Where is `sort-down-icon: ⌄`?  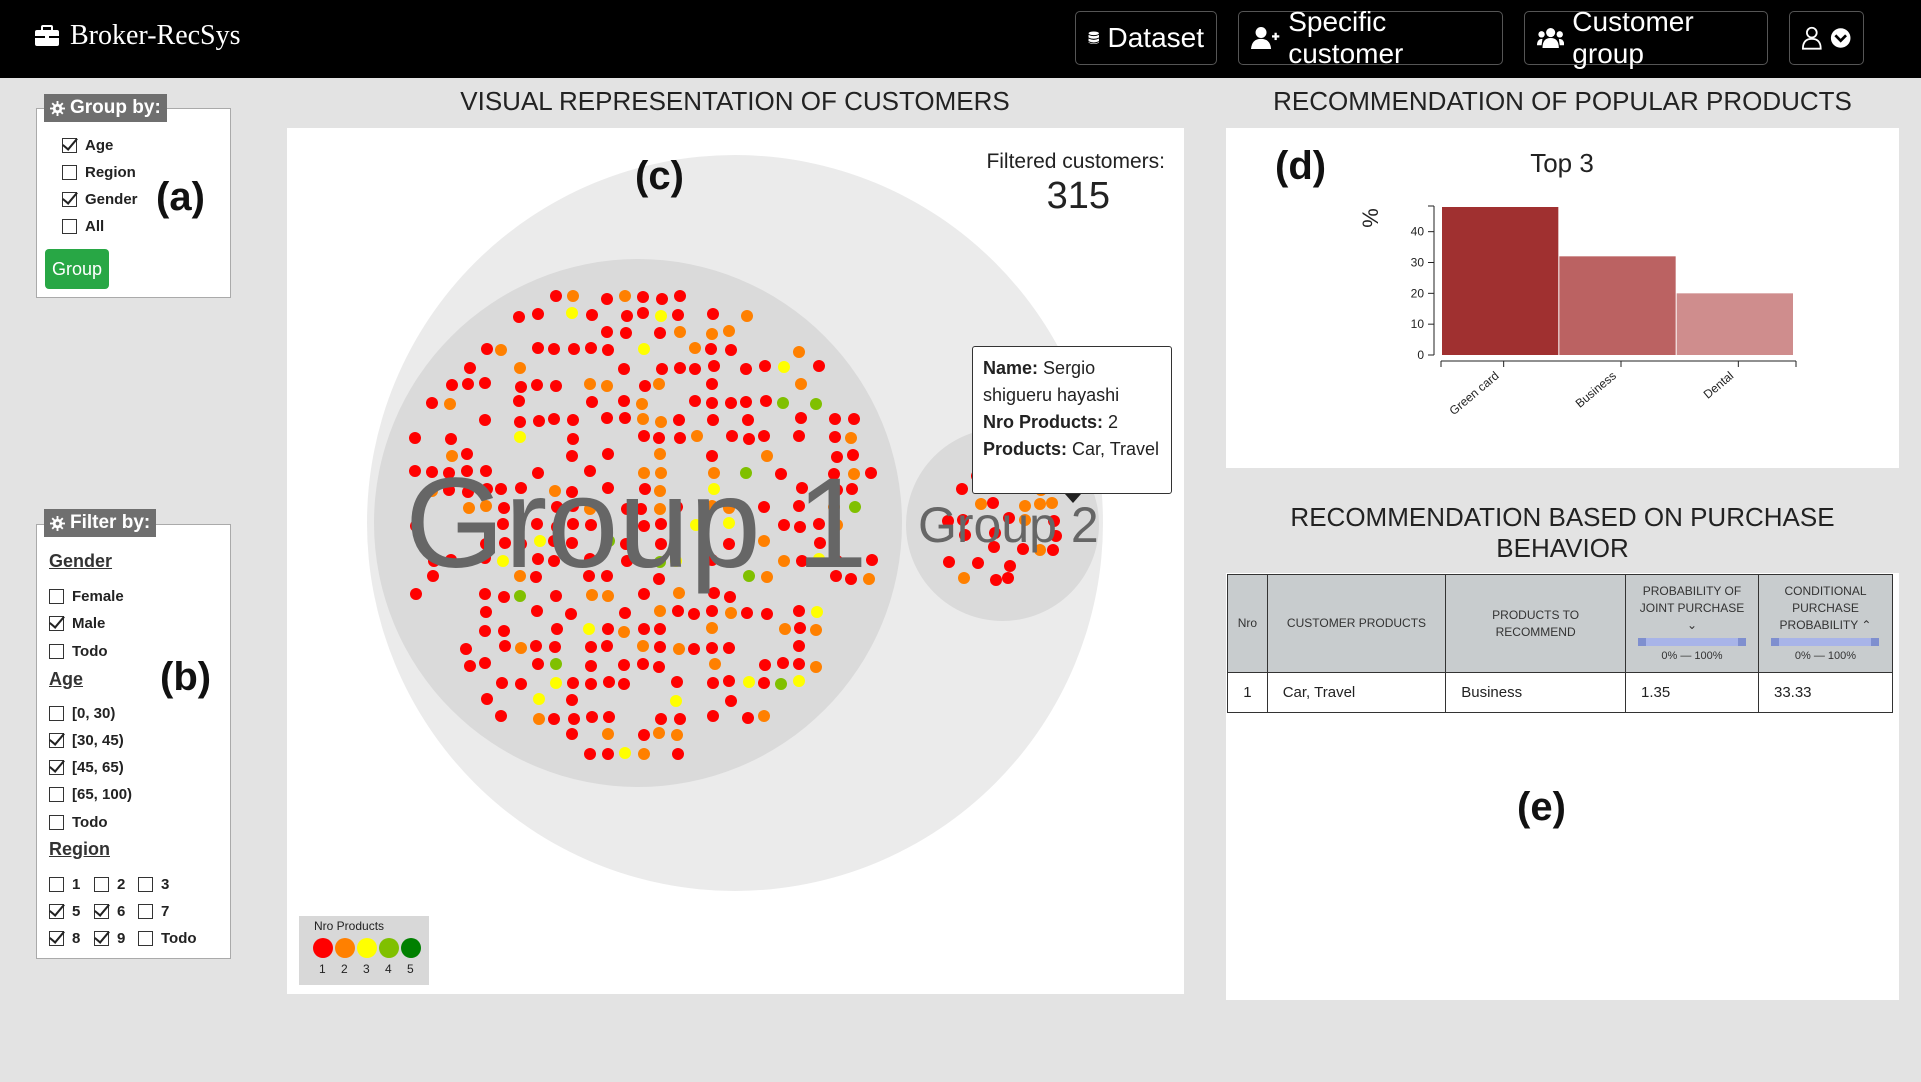 sort-down-icon: ⌄ is located at coordinates (1692, 624).